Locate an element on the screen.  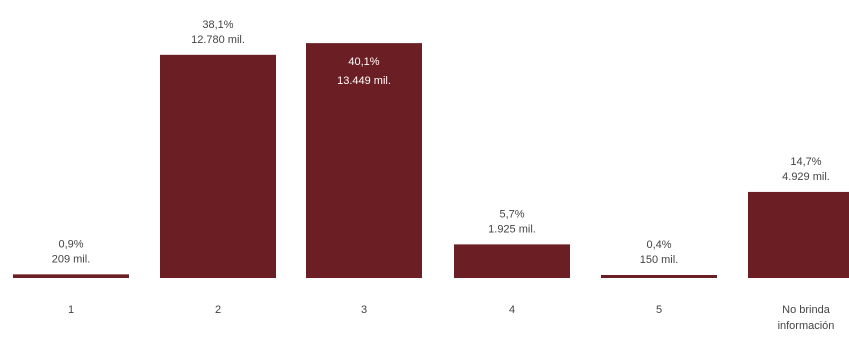
value-label-4: 1.925 mil. is located at coordinates (512, 229).